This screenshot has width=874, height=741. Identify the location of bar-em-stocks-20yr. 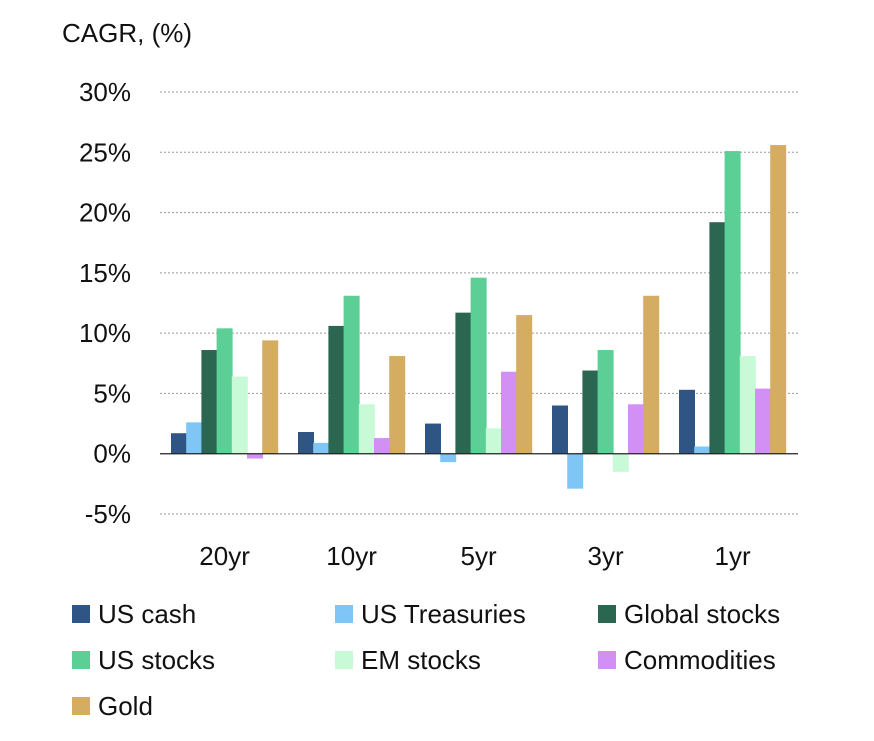
(239, 415).